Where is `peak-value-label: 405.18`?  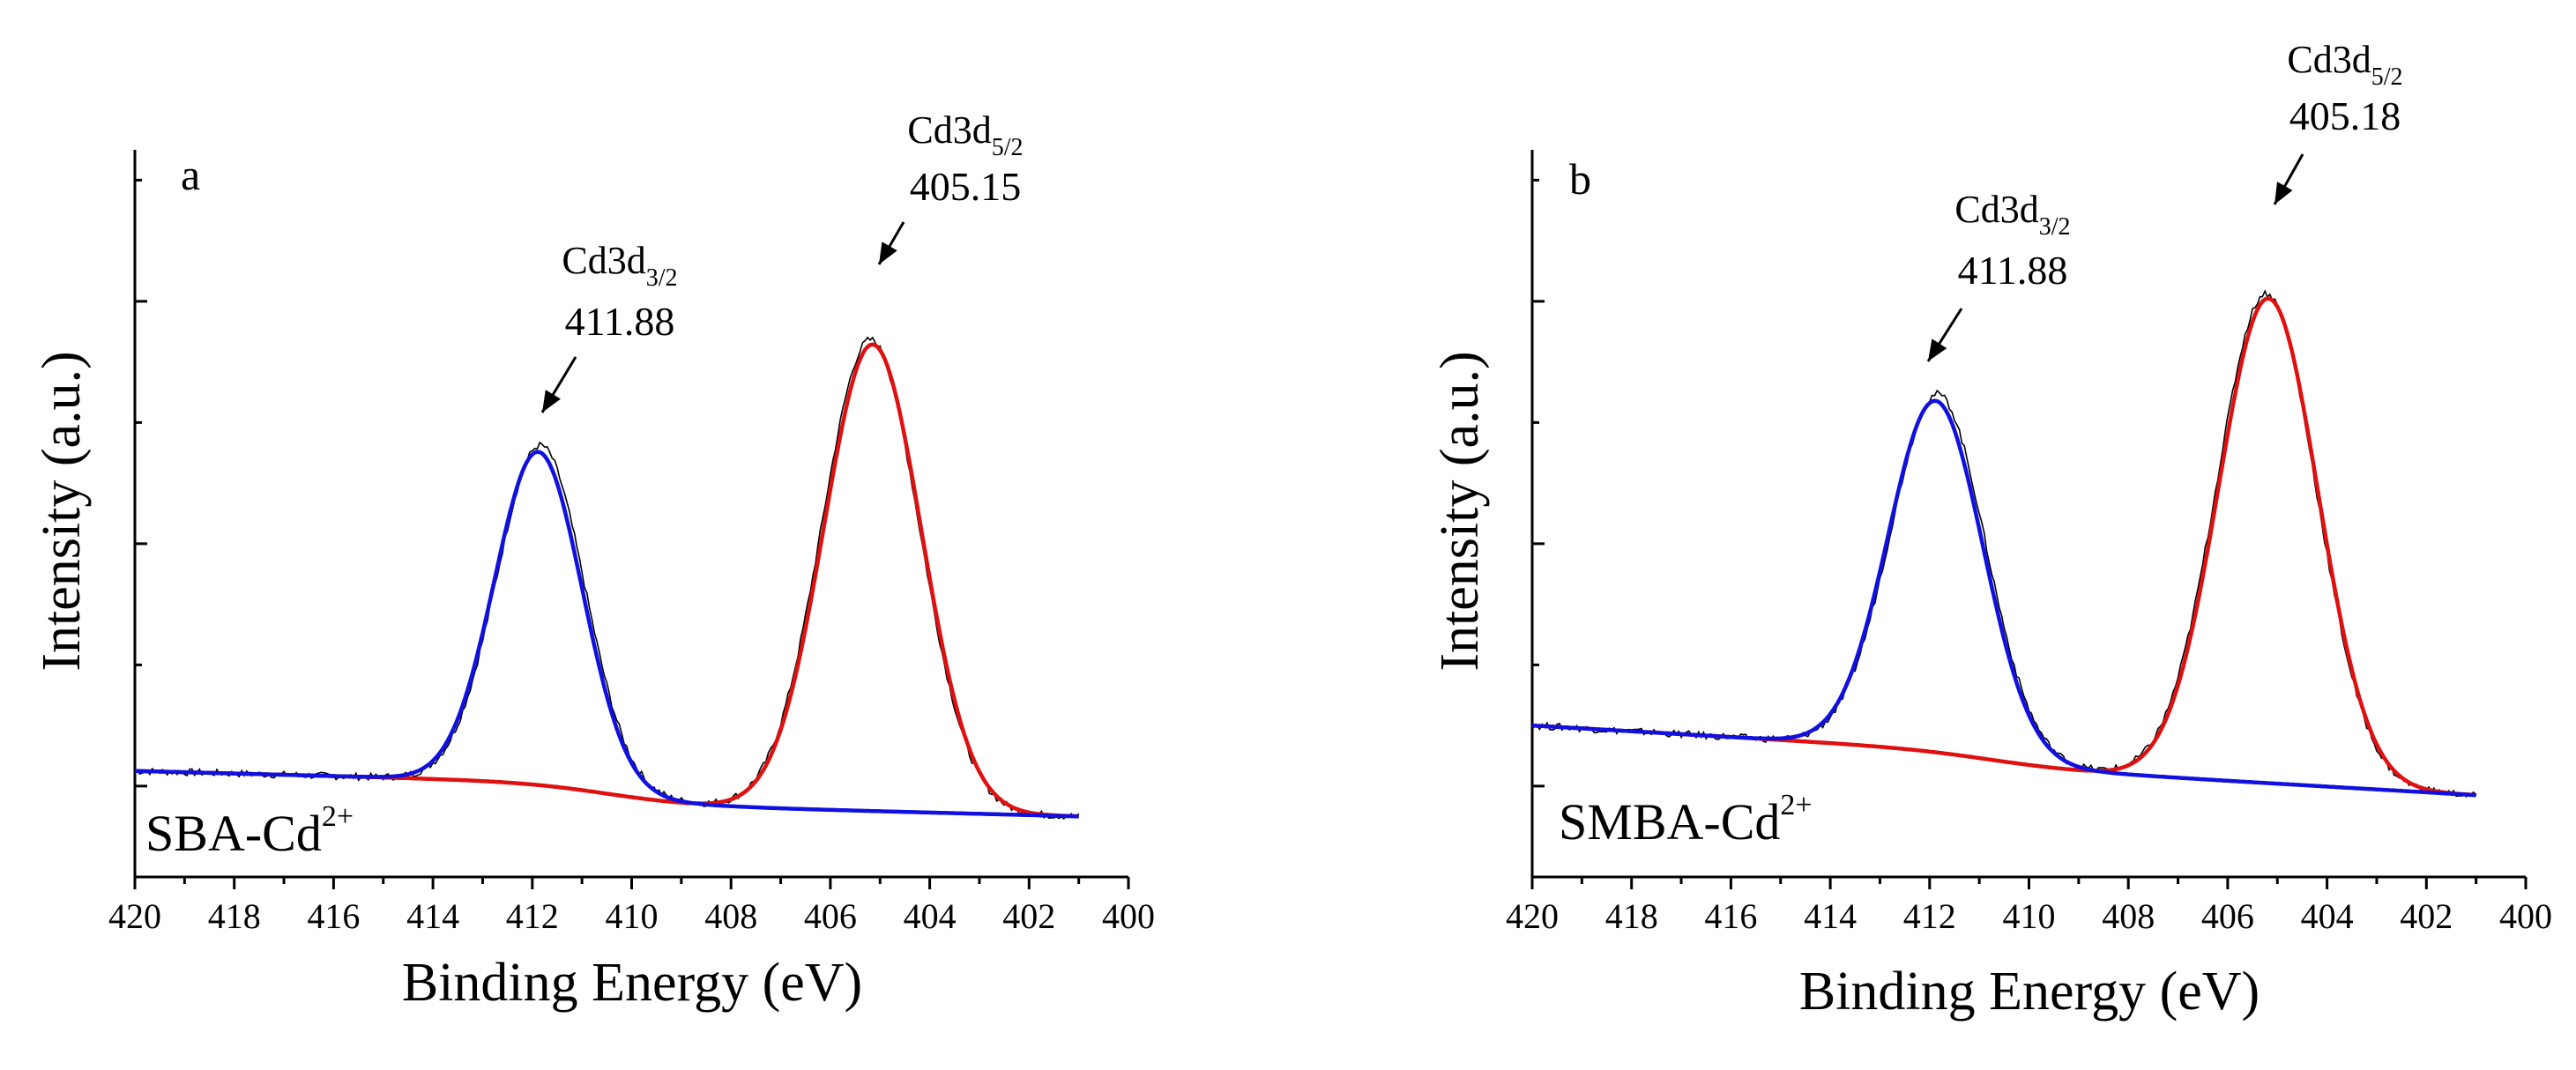 peak-value-label: 405.18 is located at coordinates (2345, 116).